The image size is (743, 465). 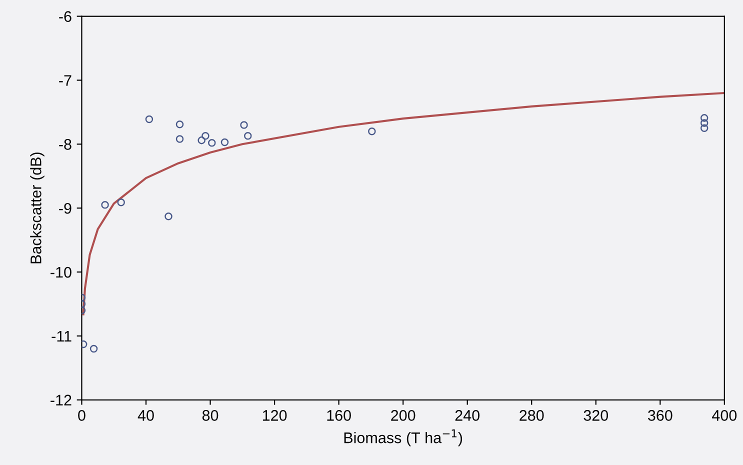 I want to click on y-tick-label: -10, so click(x=61, y=272).